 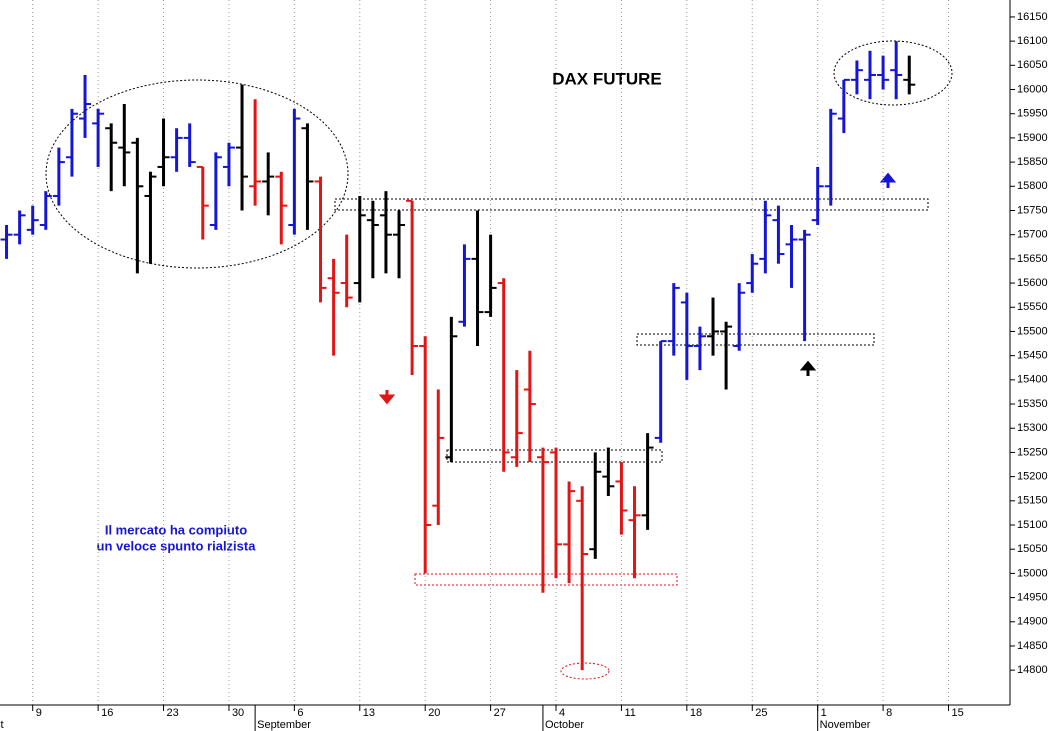 I want to click on y-tick-label: 15450, so click(x=1032, y=356).